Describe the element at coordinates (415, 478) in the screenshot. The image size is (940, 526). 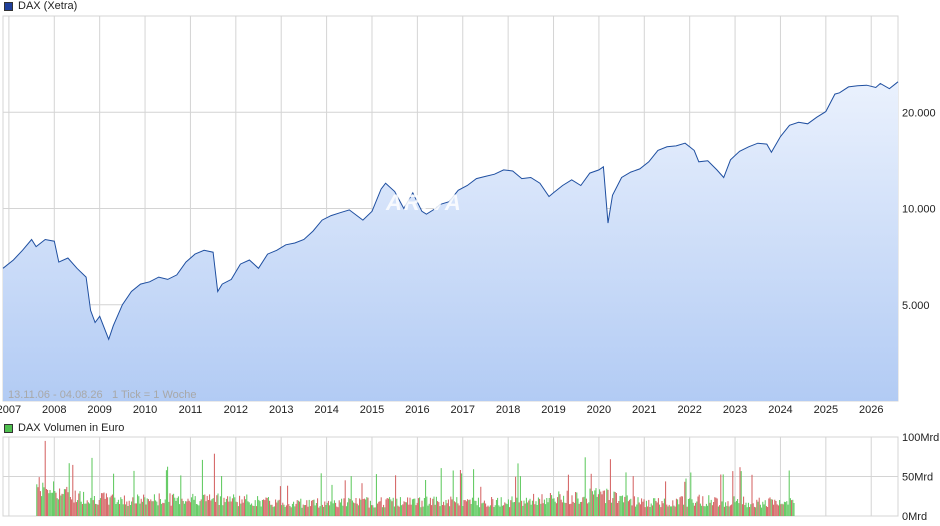
I see `volume-bars` at that location.